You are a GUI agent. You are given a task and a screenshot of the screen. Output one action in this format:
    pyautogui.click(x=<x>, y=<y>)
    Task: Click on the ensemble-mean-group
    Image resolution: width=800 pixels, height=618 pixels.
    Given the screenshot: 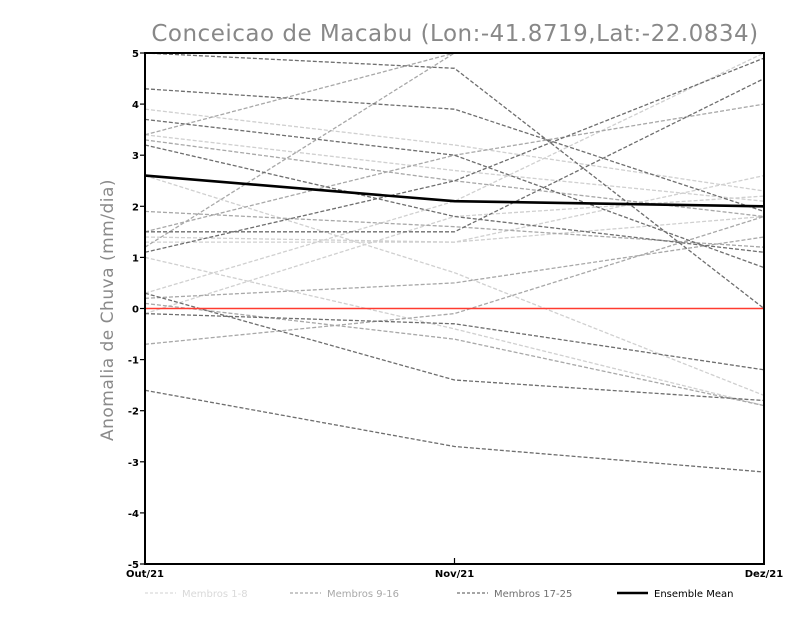 What is the action you would take?
    pyautogui.click(x=454, y=191)
    